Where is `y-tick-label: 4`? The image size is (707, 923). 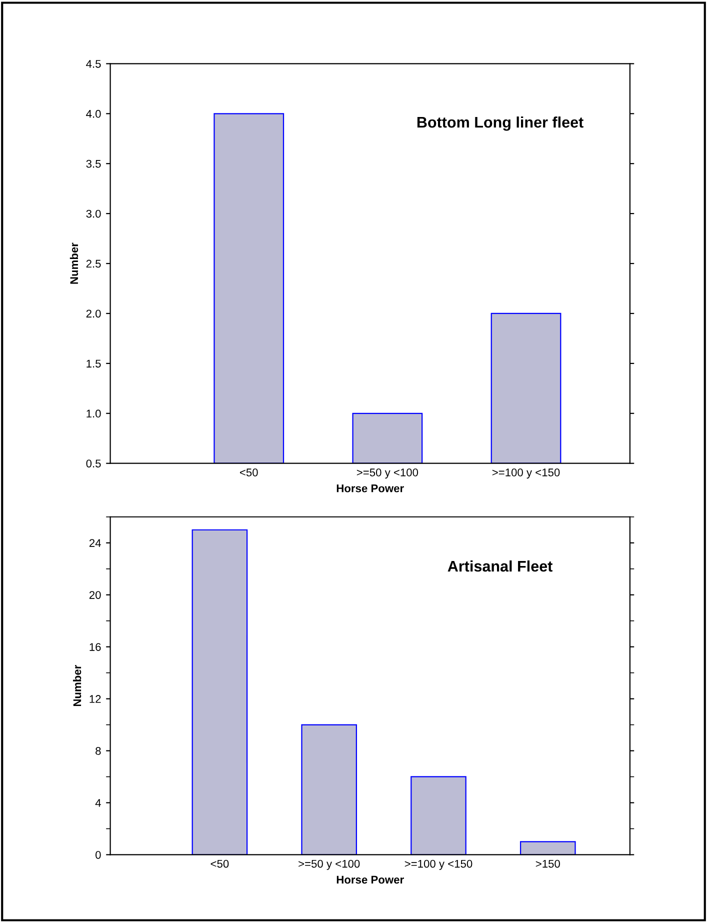 y-tick-label: 4 is located at coordinates (98, 803).